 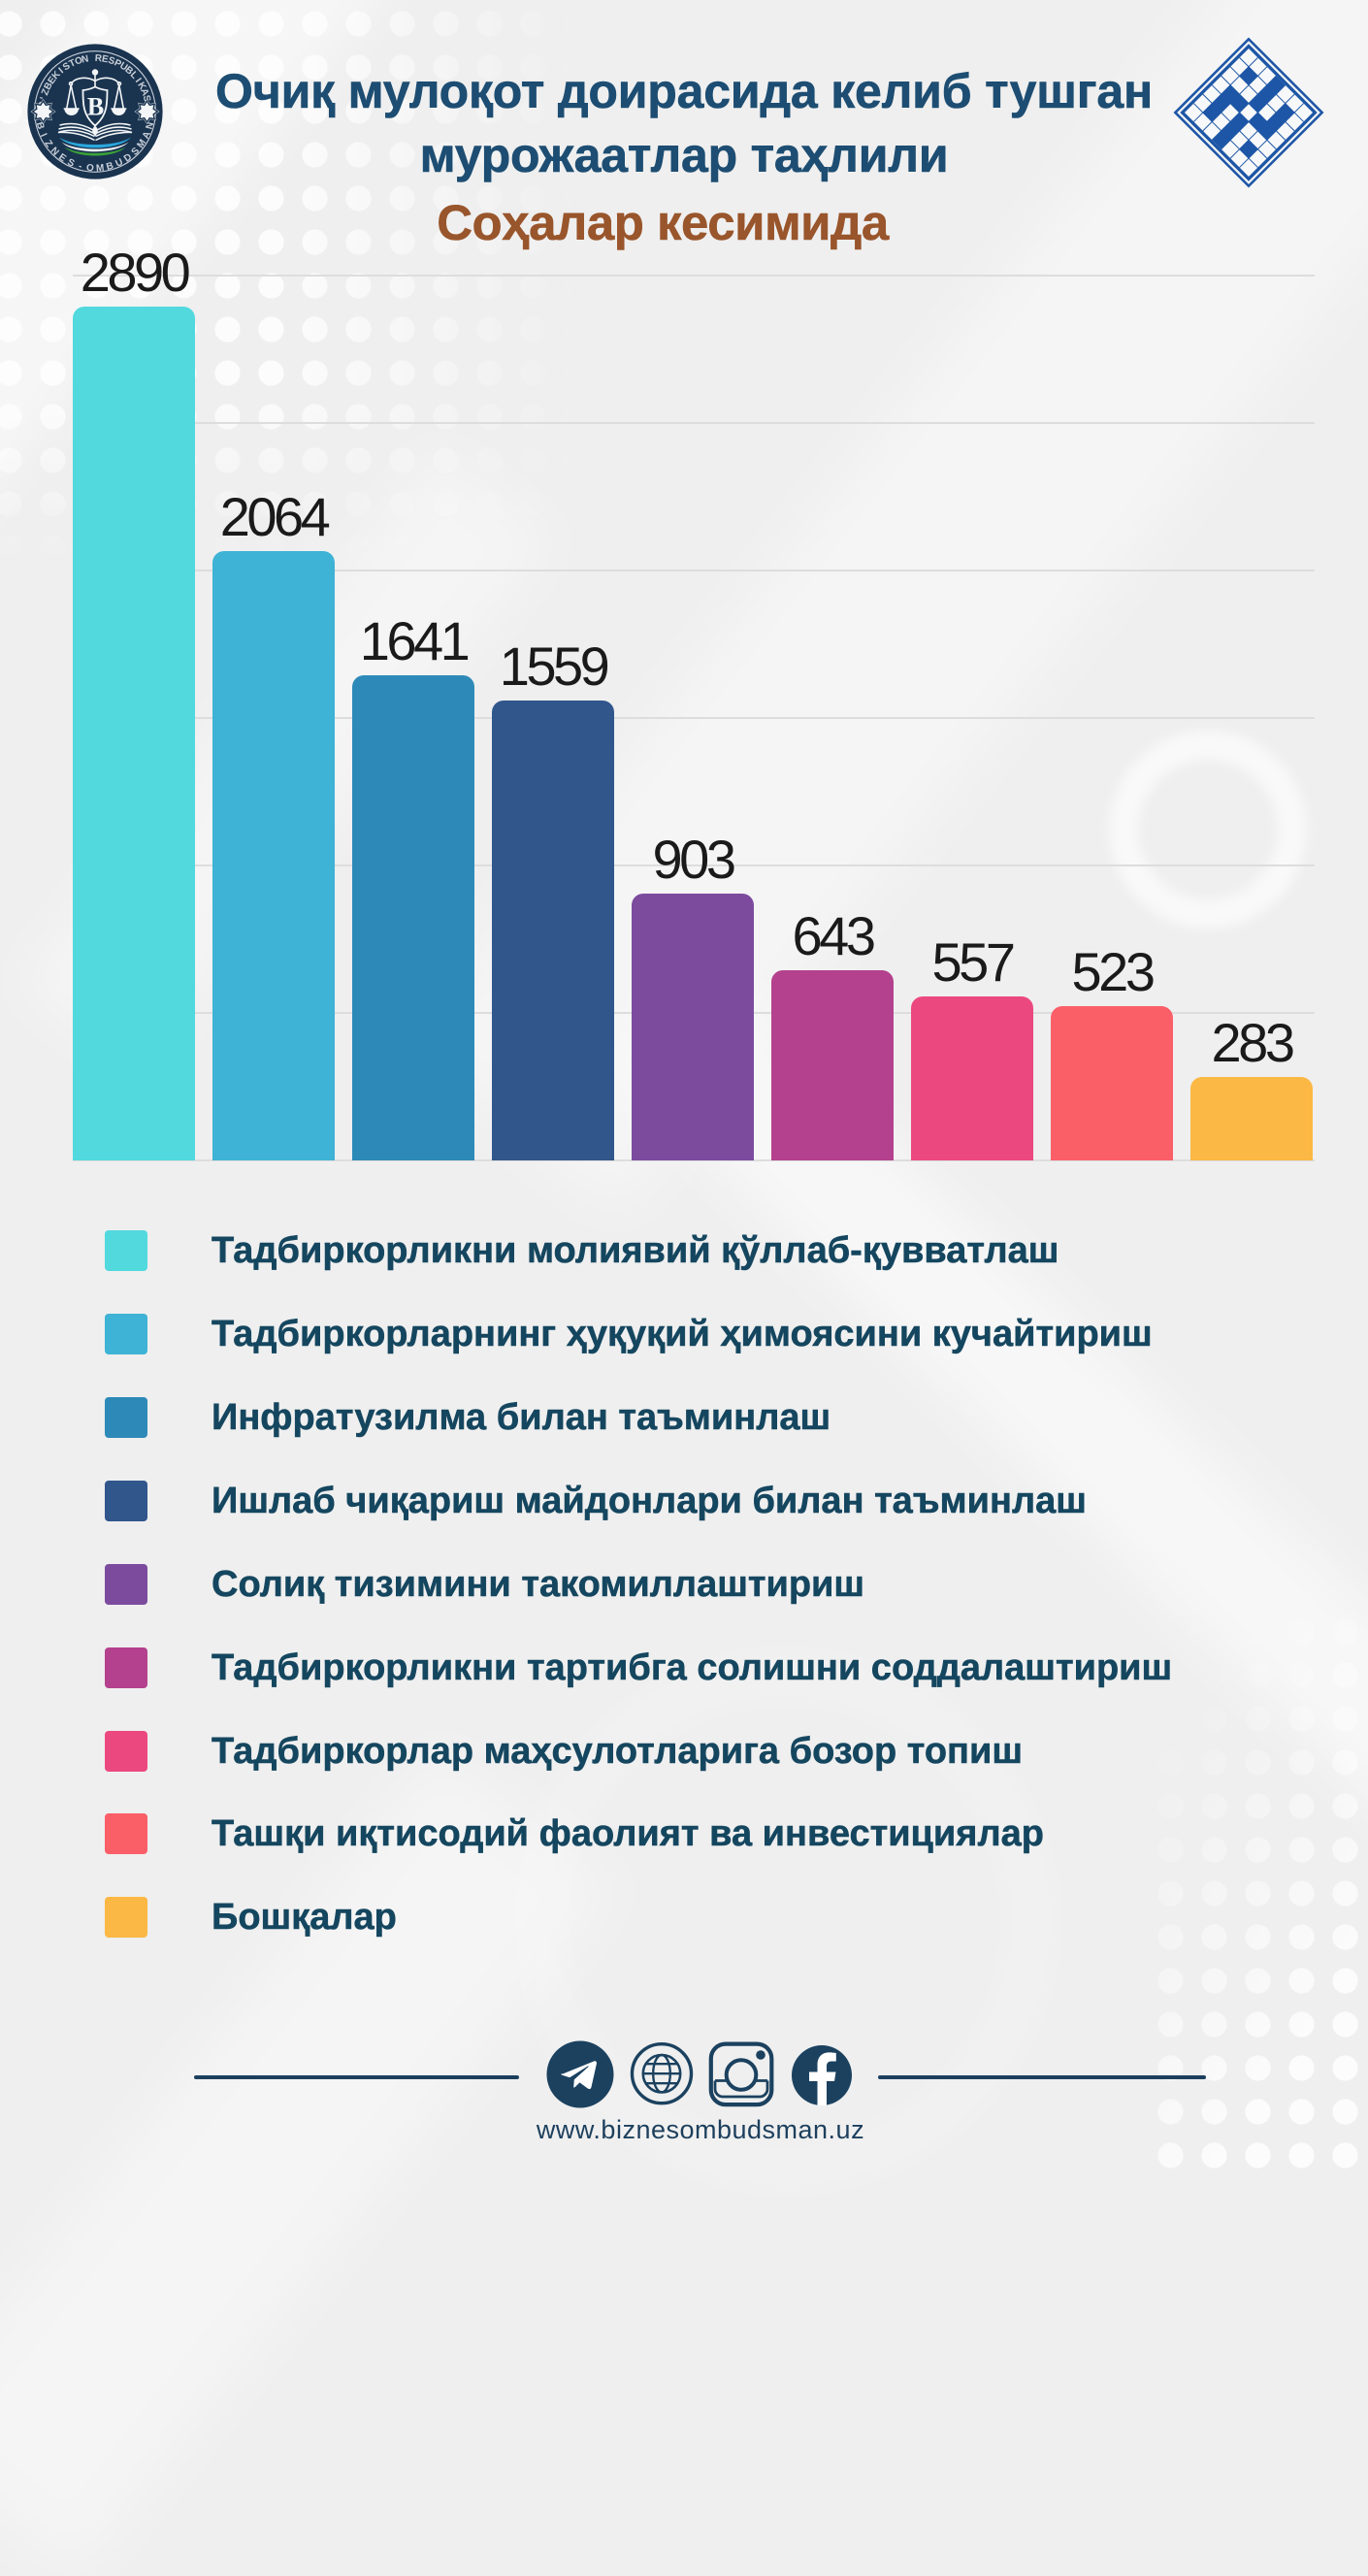 What do you see at coordinates (99, 58) in the screenshot?
I see `svg-text: R` at bounding box center [99, 58].